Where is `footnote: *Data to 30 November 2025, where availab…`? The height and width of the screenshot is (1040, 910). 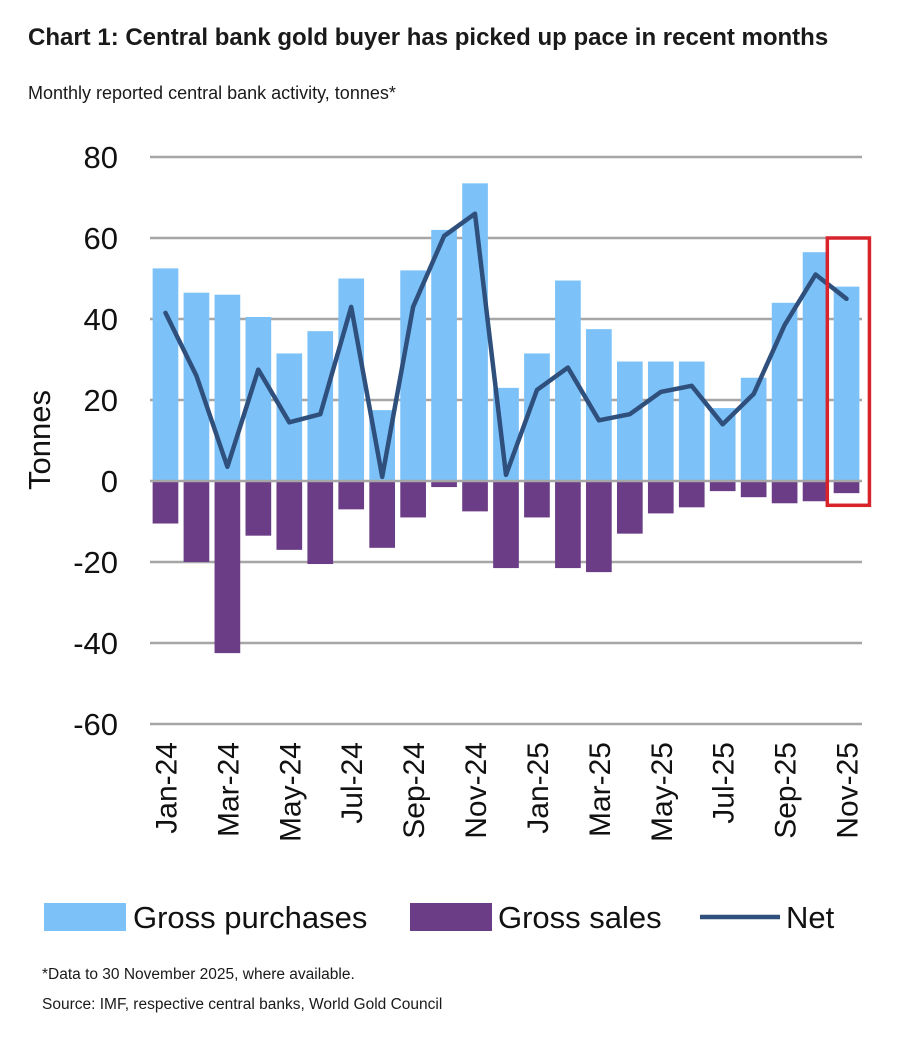 footnote: *Data to 30 November 2025, where availab… is located at coordinates (198, 974).